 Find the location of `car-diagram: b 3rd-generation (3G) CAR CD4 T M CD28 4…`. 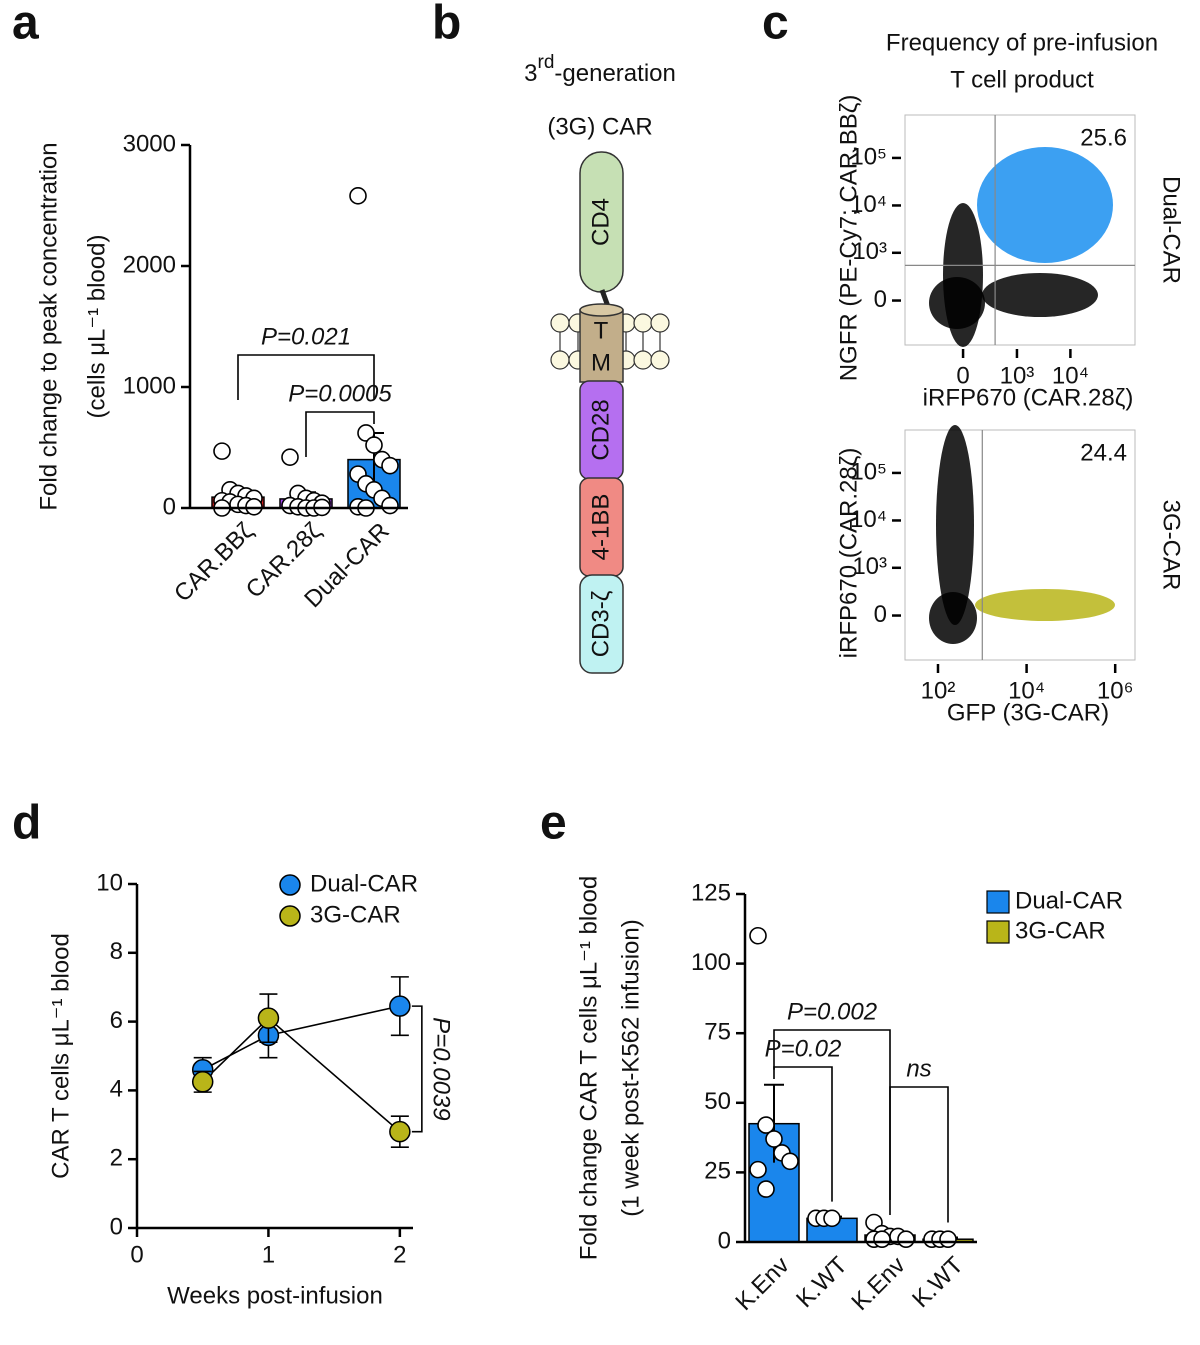

car-diagram: b 3rd-generation (3G) CAR CD4 T M CD28 4… is located at coordinates (554, 337).